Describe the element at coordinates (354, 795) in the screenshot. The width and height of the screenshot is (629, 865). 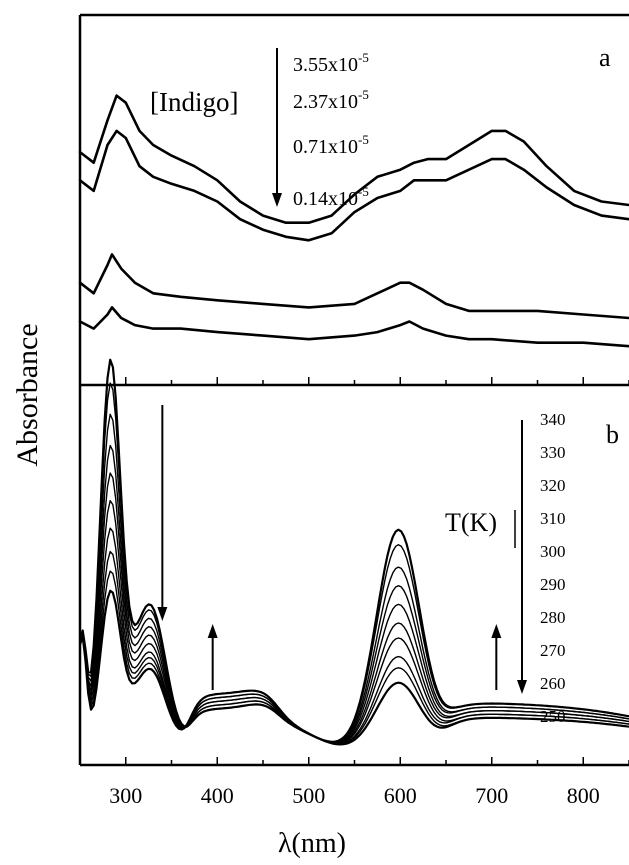
I see `x-tick-labels: 300 400 500 600 700 800` at that location.